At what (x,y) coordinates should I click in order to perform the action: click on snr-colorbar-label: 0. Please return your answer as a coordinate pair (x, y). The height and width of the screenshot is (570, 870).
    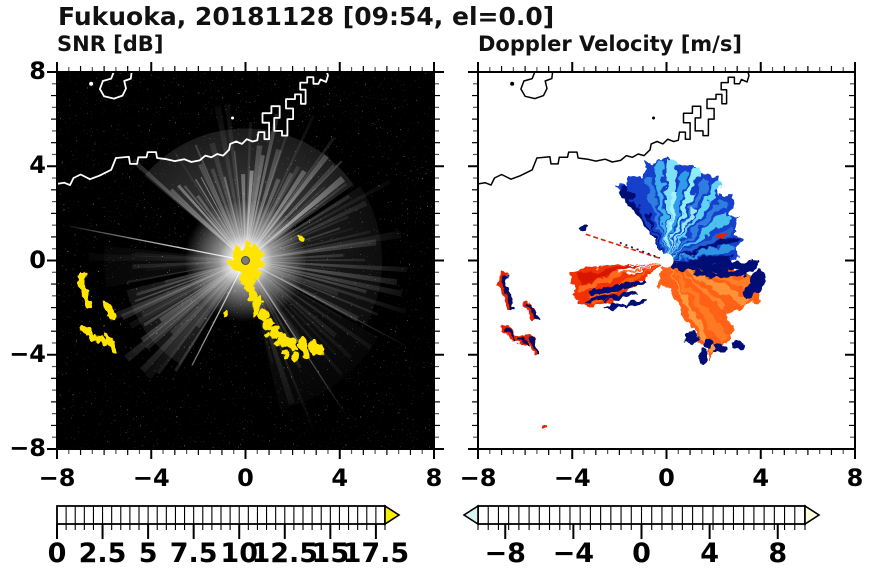
    Looking at the image, I should click on (57, 553).